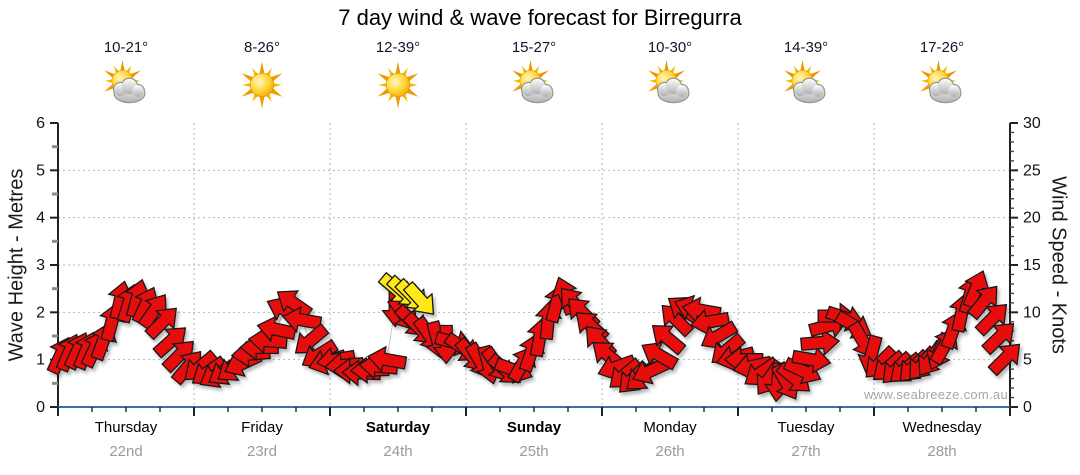  Describe the element at coordinates (1027, 360) in the screenshot. I see `right-tick-label: 5` at that location.